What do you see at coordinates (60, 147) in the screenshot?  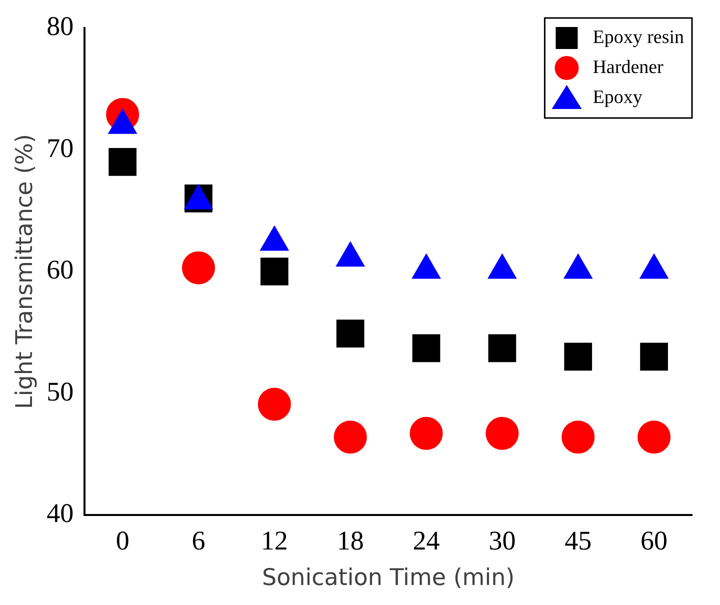 I see `y-tick-label: 70` at bounding box center [60, 147].